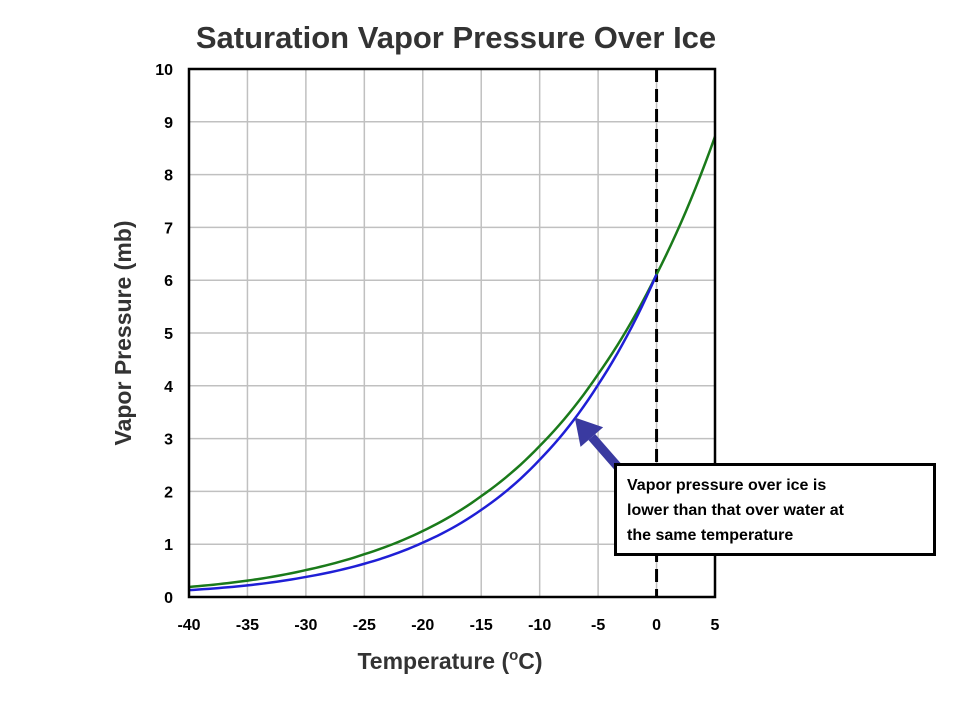 This screenshot has width=960, height=720. I want to click on y-axis-label: Vapor Pressure (mb), so click(123, 333).